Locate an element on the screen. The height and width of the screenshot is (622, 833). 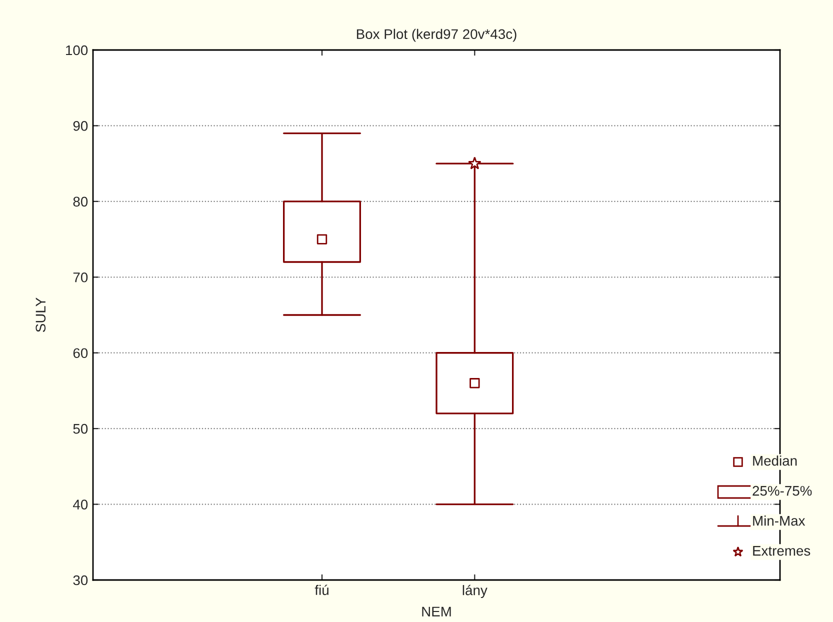
annotation: Extremes is located at coordinates (781, 551).